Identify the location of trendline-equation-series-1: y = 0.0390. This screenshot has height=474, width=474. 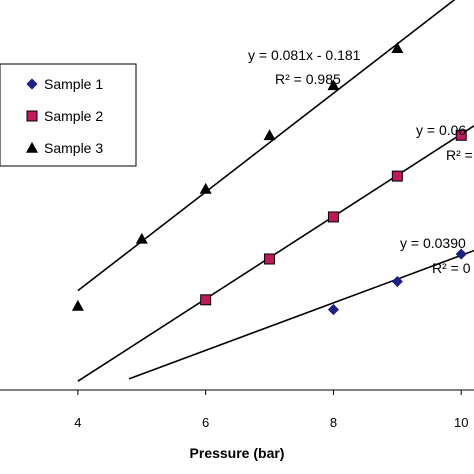
(433, 243).